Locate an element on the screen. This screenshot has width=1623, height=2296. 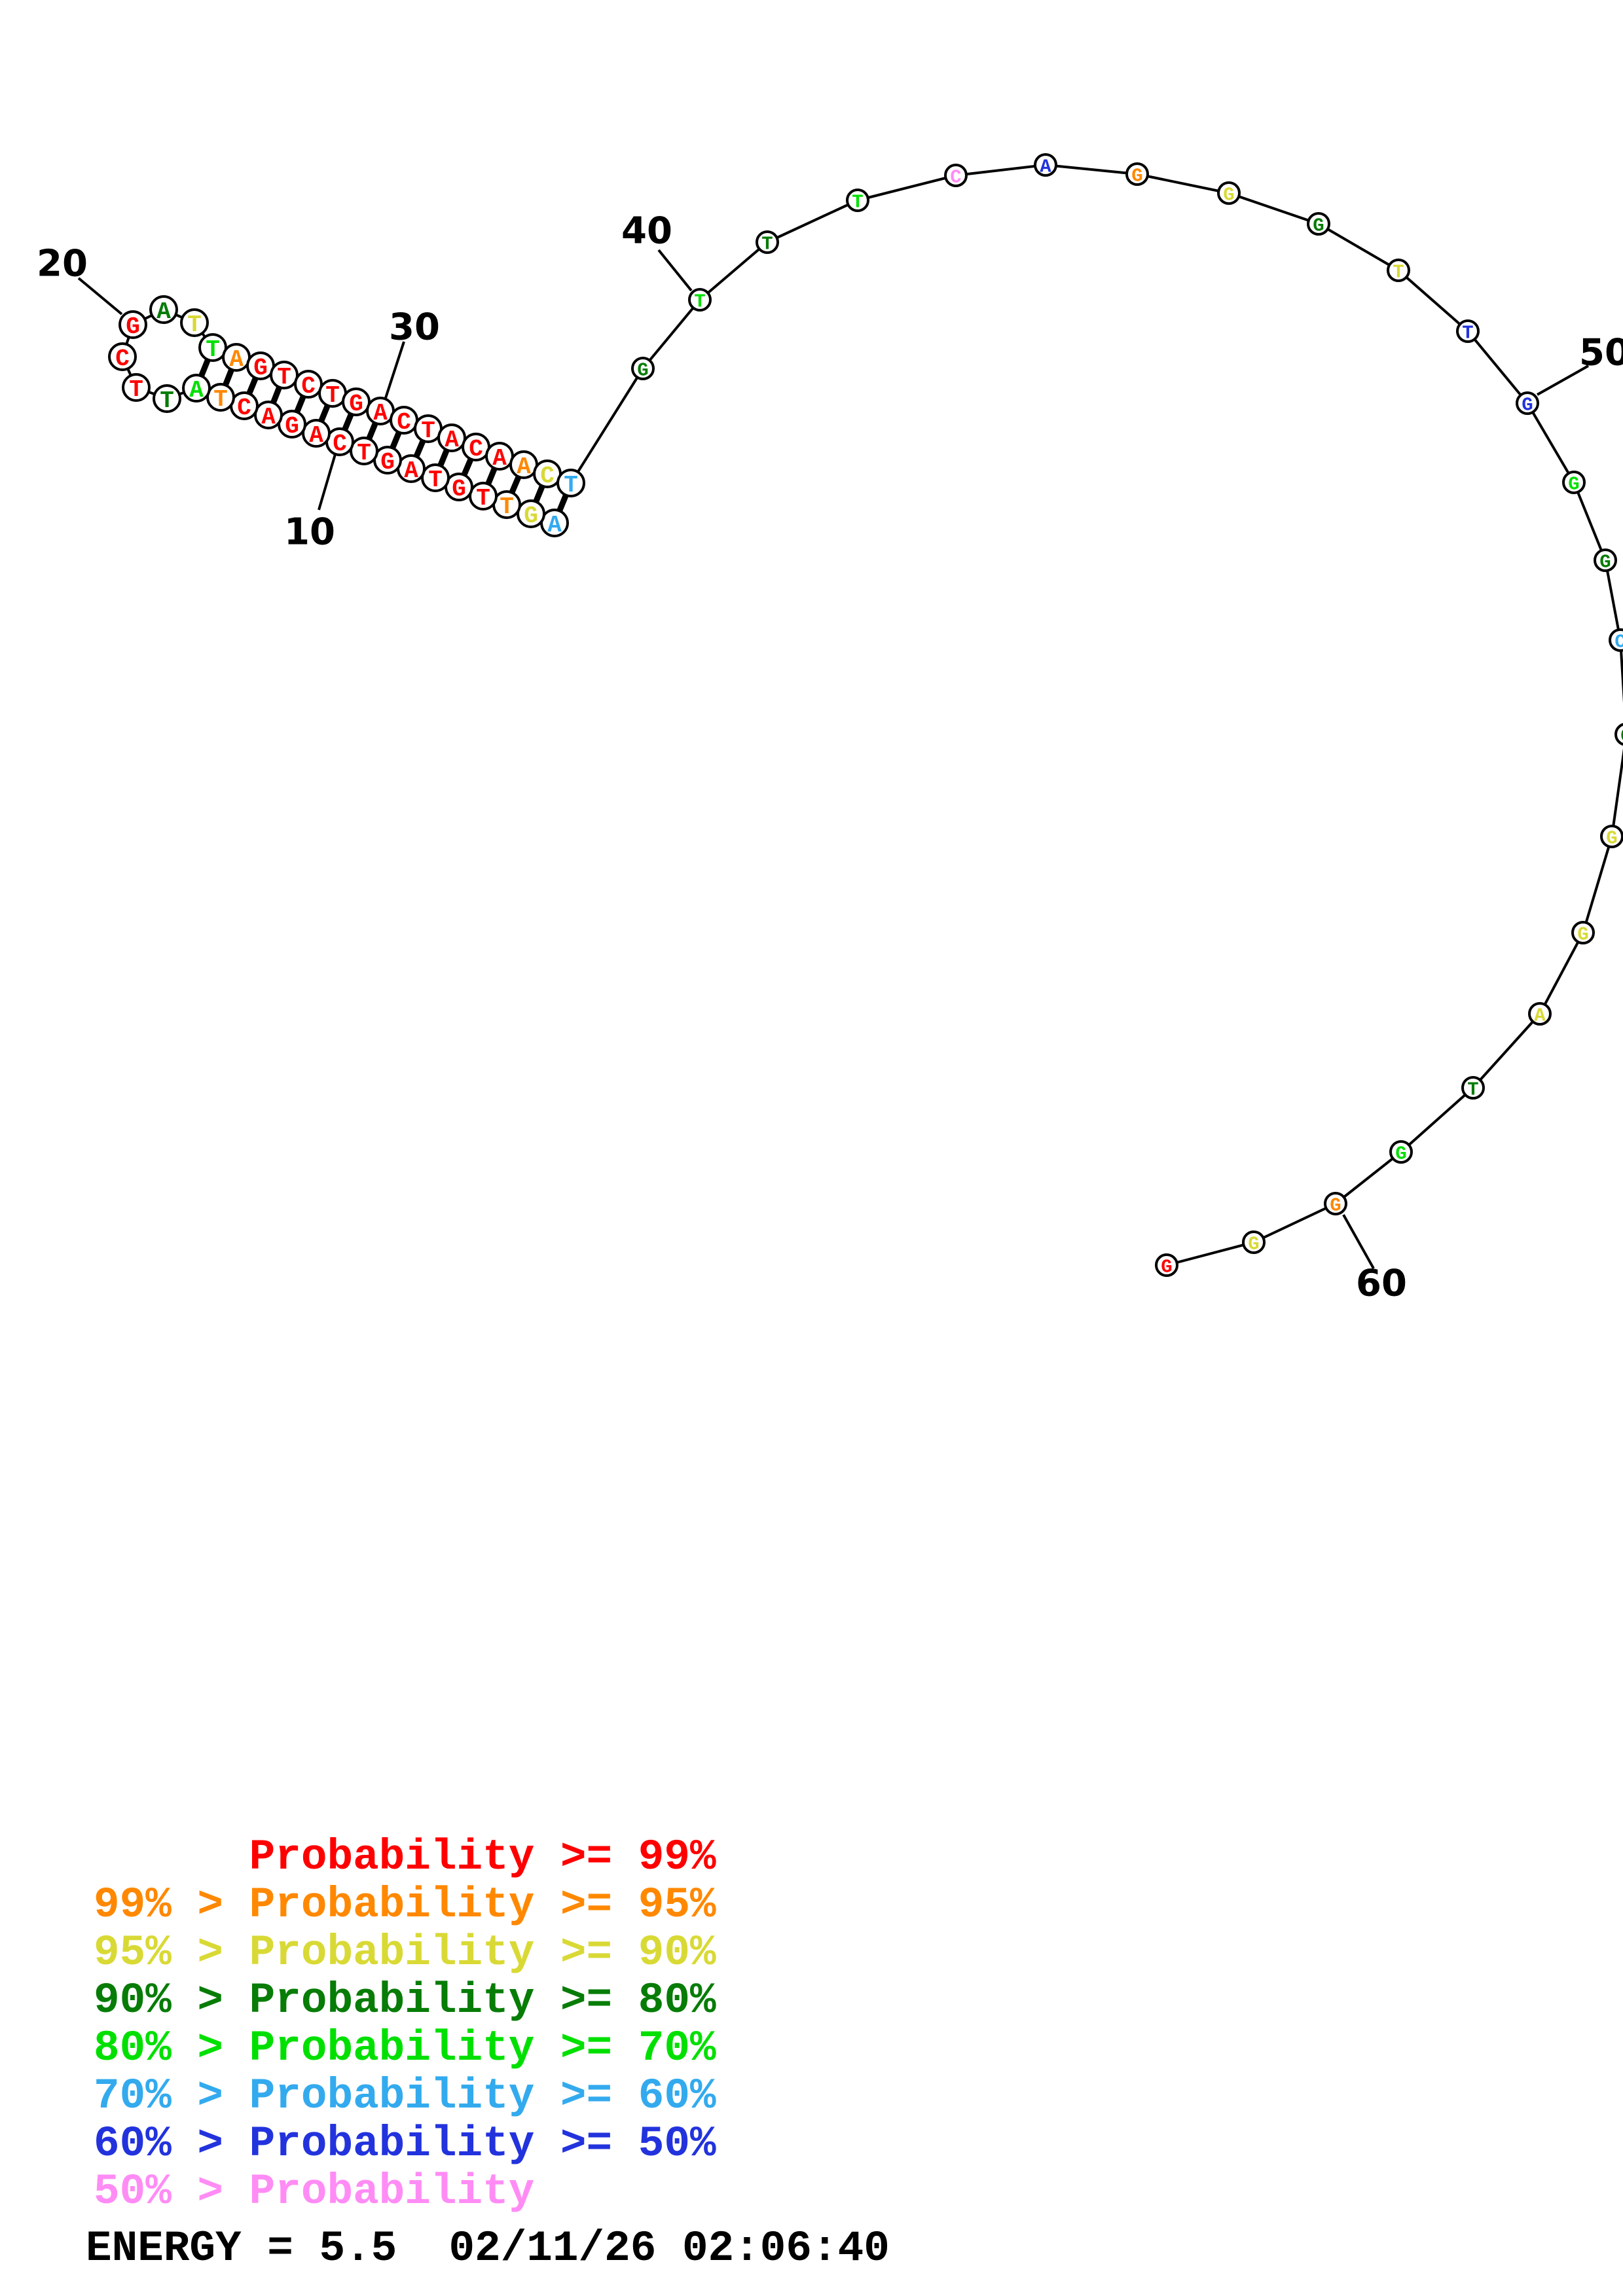
energy-text: ENERGY = 5.5 02/11/26 02:06:40 is located at coordinates (488, 2248).